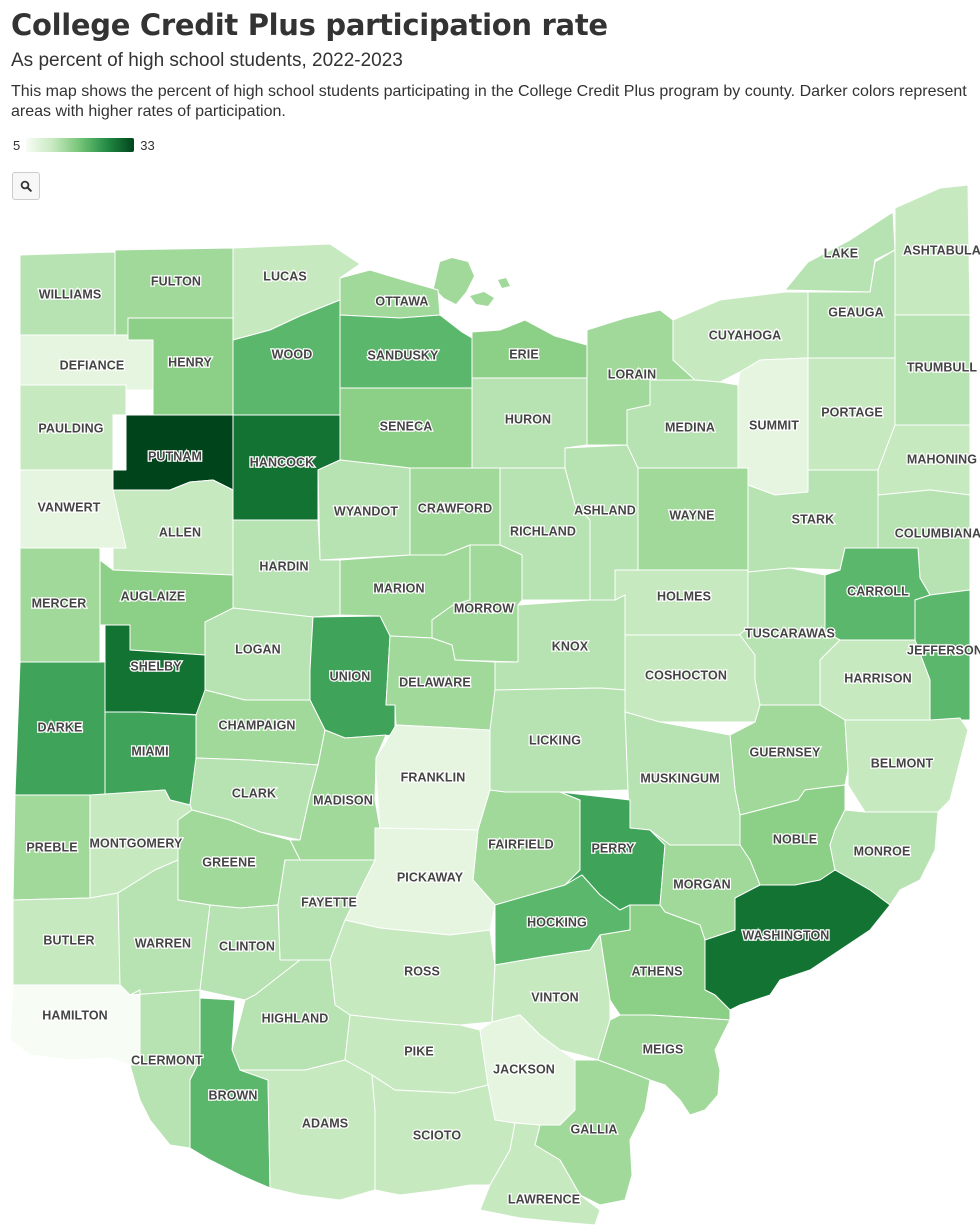 The width and height of the screenshot is (980, 1225). Describe the element at coordinates (80, 145) in the screenshot. I see `legend-gradient-bar` at that location.